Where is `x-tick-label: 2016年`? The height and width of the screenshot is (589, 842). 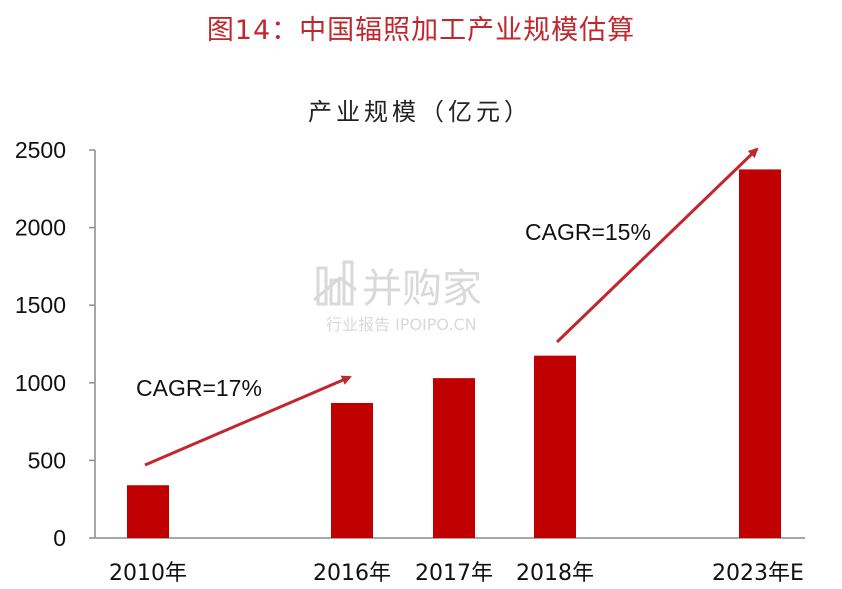 x-tick-label: 2016年 is located at coordinates (352, 573).